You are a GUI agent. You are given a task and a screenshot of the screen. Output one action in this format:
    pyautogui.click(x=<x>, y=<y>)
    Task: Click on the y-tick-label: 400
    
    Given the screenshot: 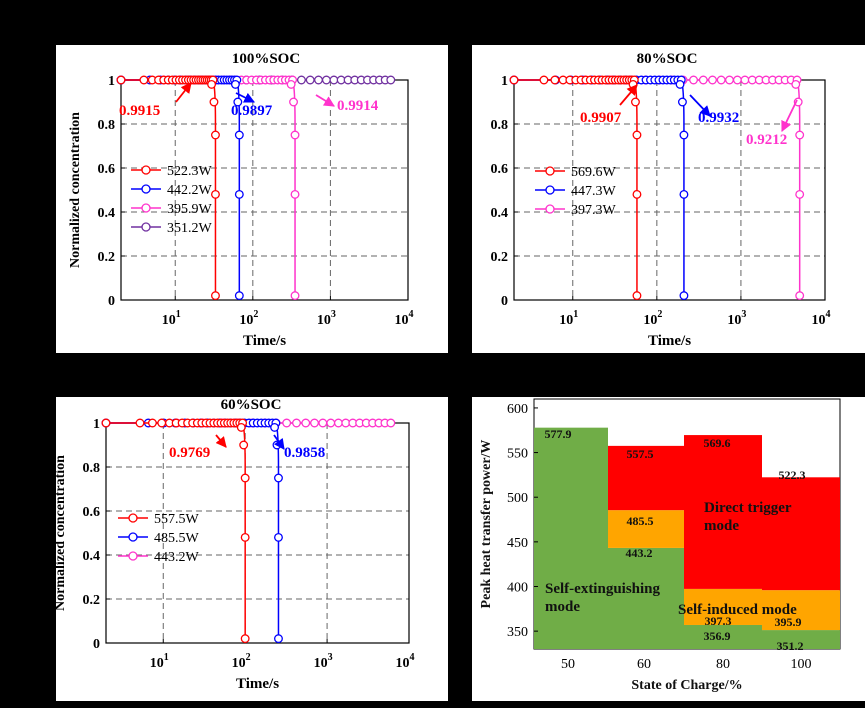 What is the action you would take?
    pyautogui.click(x=517, y=588)
    